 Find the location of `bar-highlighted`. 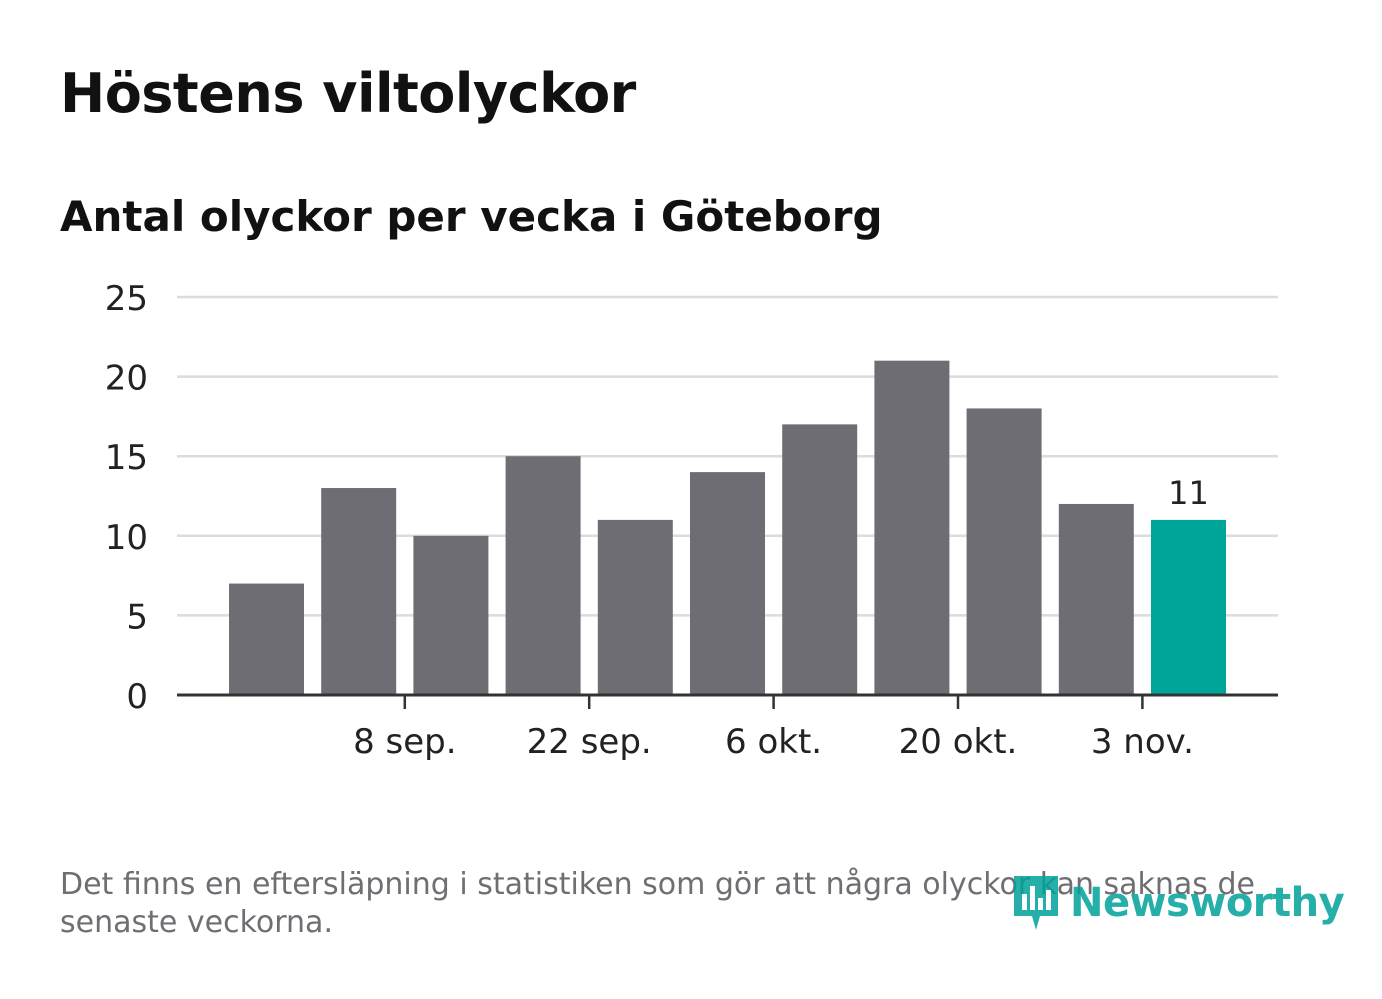

bar-highlighted is located at coordinates (1188, 607).